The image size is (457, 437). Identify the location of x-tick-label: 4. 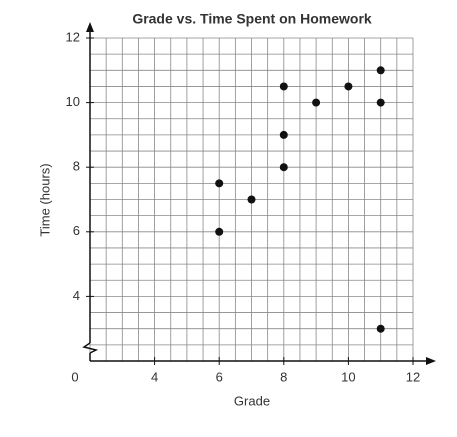
(154, 376).